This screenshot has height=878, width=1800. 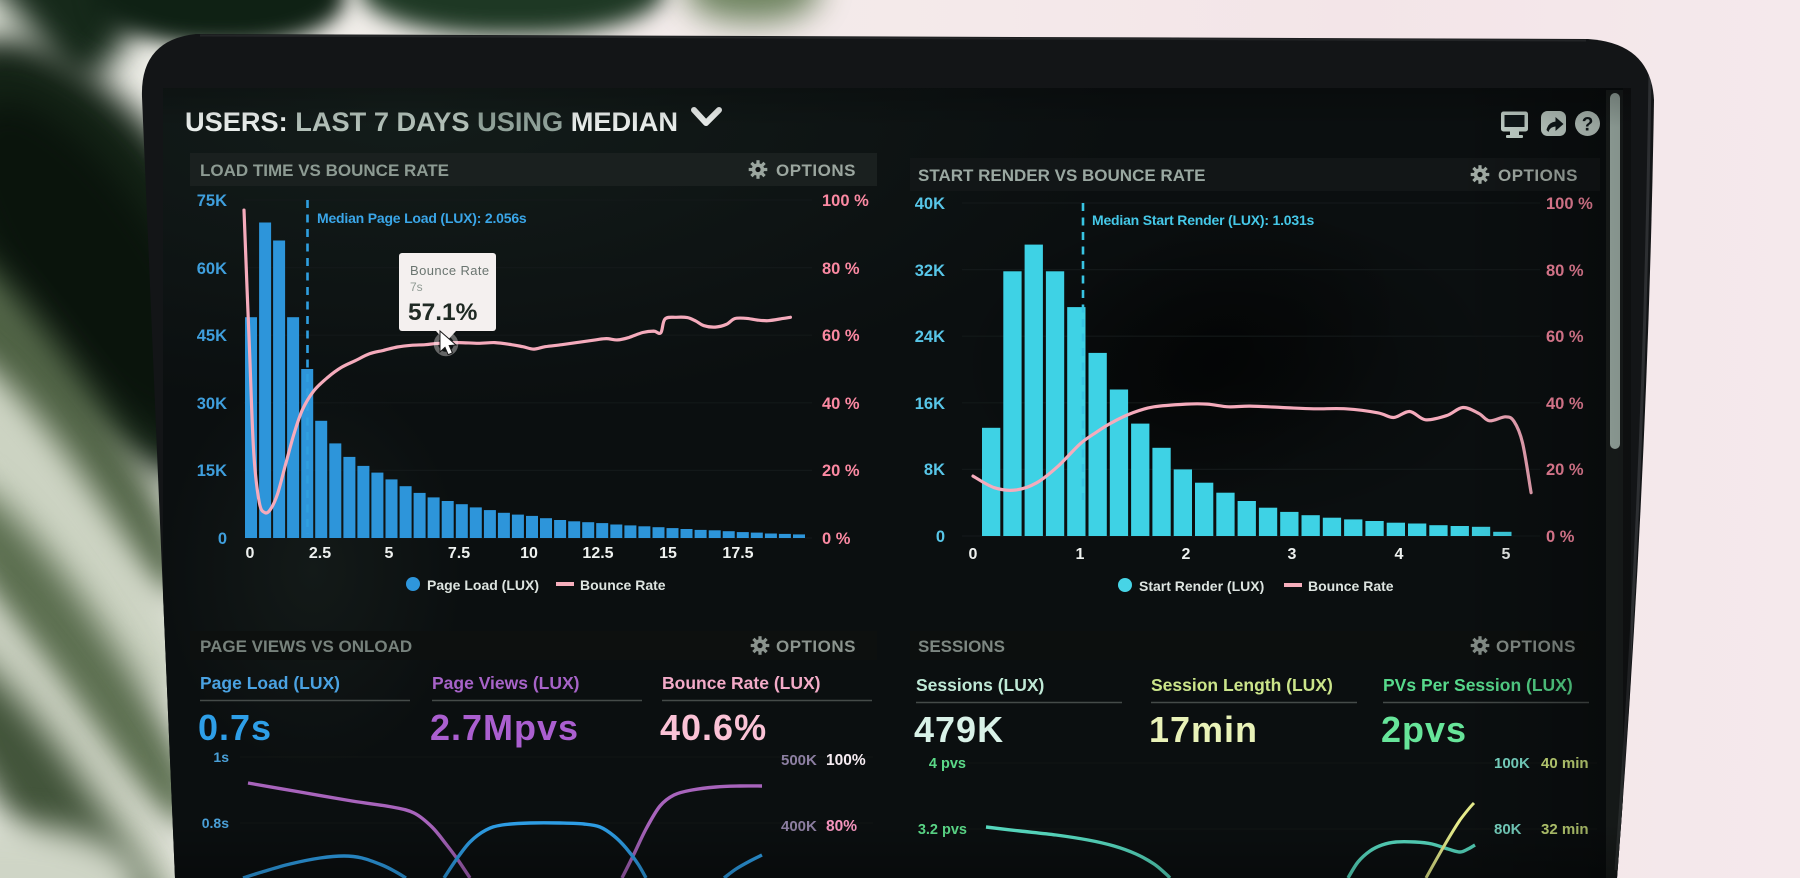 What do you see at coordinates (846, 760) in the screenshot?
I see `svg-text: 100%` at bounding box center [846, 760].